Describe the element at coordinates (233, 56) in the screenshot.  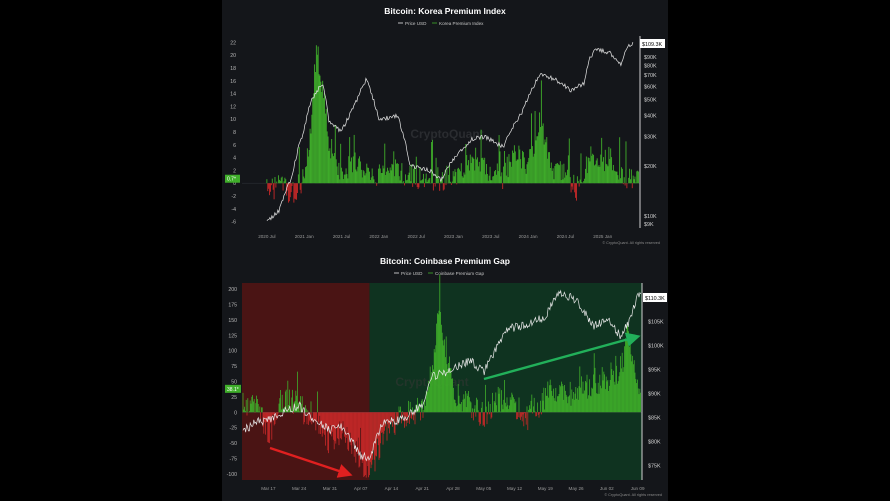
I see `y-tick-label: 20` at that location.